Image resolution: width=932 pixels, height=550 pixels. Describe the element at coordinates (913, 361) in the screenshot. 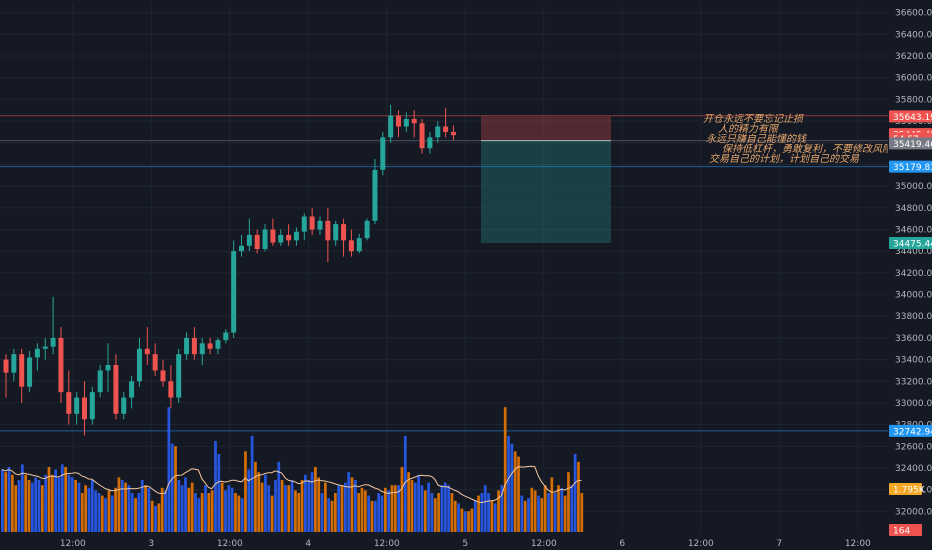

I see `y-tick-label: 33400.00` at that location.